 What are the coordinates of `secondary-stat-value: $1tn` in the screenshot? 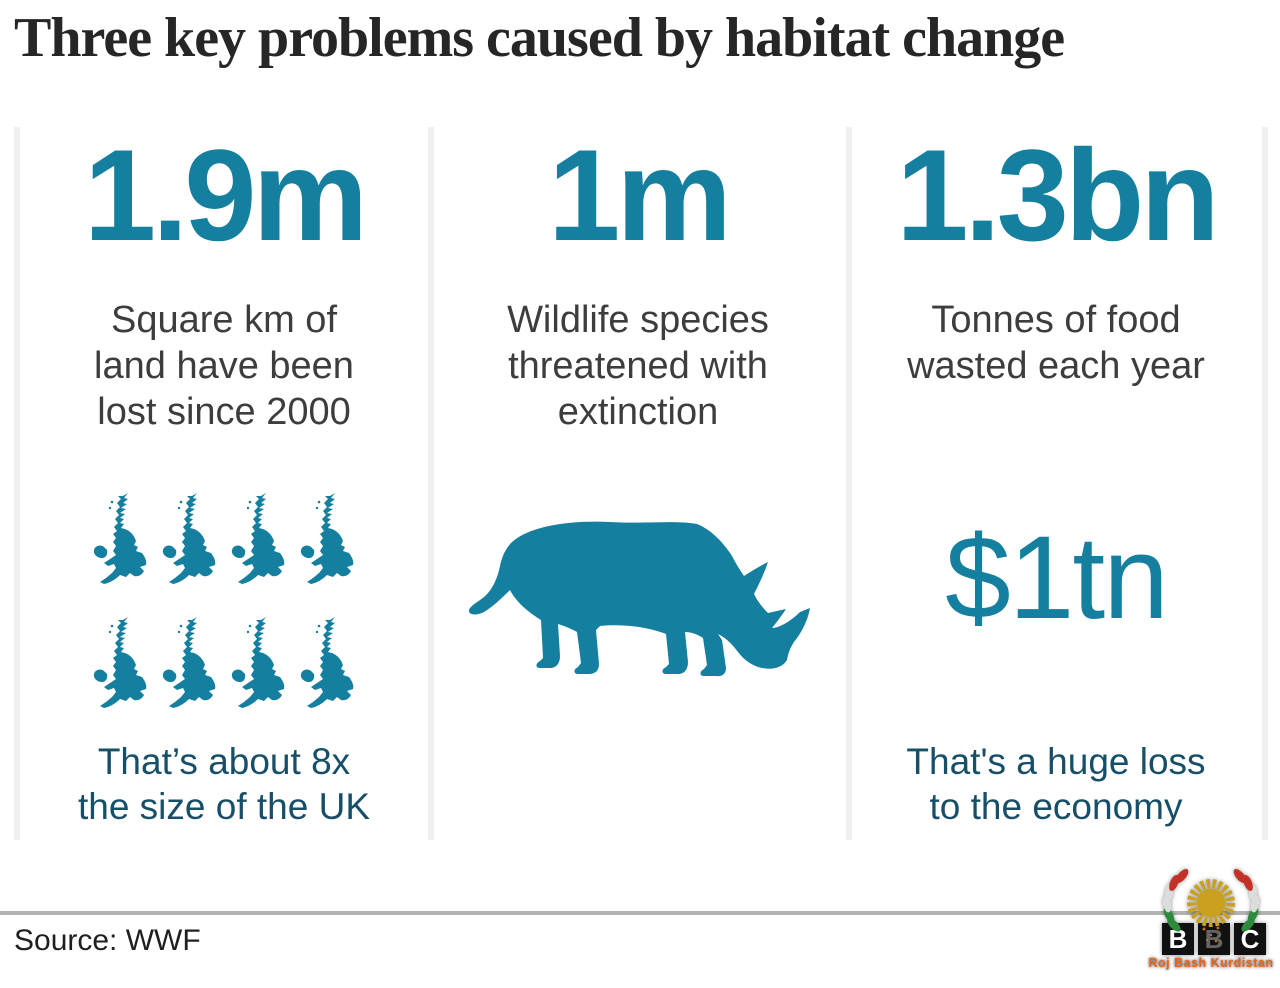 It's located at (1057, 578).